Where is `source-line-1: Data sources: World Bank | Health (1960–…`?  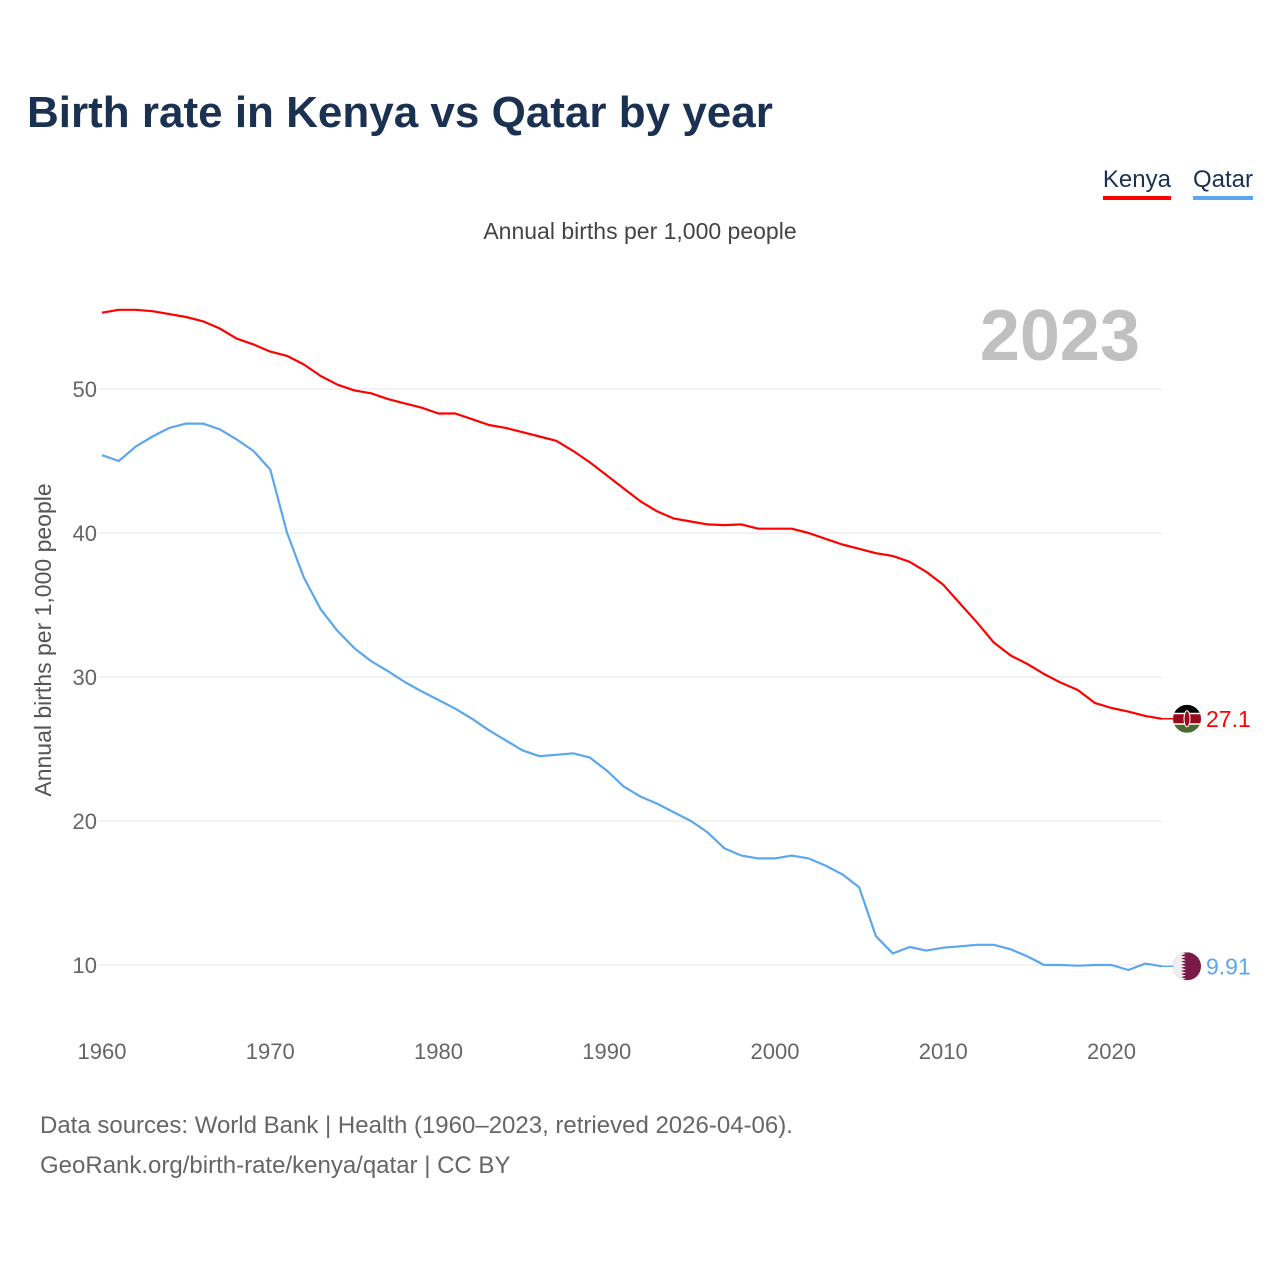
source-line-1: Data sources: World Bank | Health (1960–… is located at coordinates (416, 1125).